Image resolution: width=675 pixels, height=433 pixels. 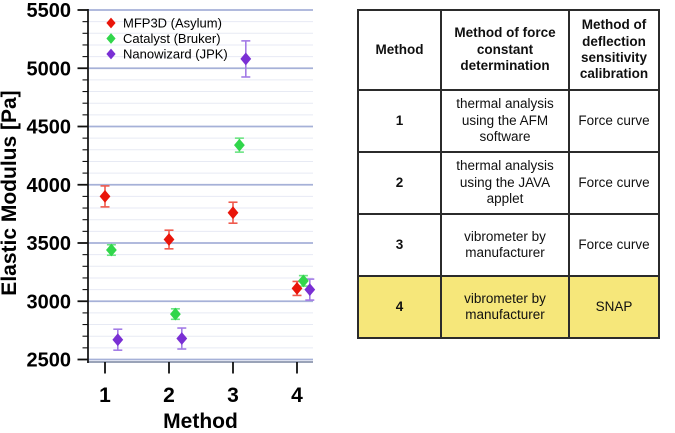 I want to click on method-cell: 2, so click(x=399, y=183).